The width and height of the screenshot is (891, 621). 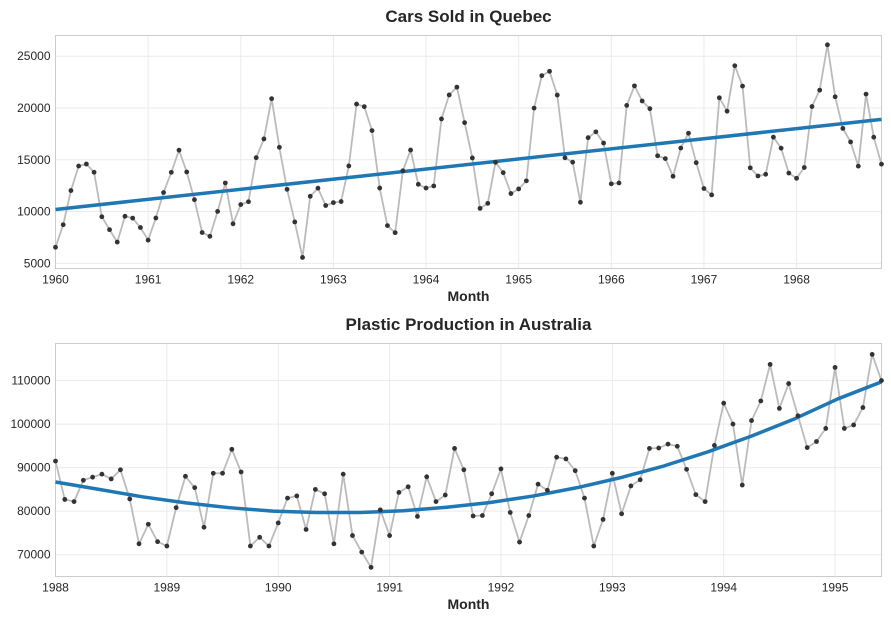 What do you see at coordinates (333, 280) in the screenshot?
I see `x-tick-label: 1963` at bounding box center [333, 280].